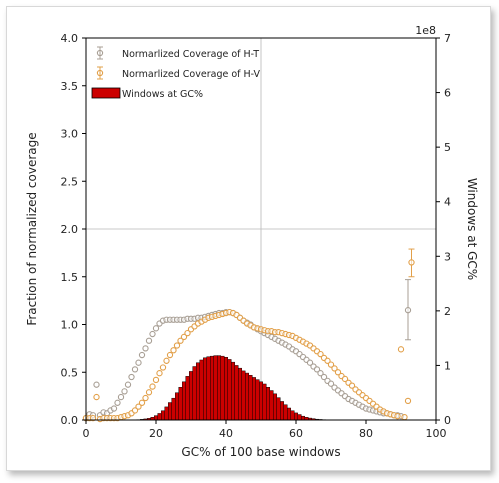 The width and height of the screenshot is (499, 483). I want to click on y-left-tick-label: 2.5, so click(70, 181).